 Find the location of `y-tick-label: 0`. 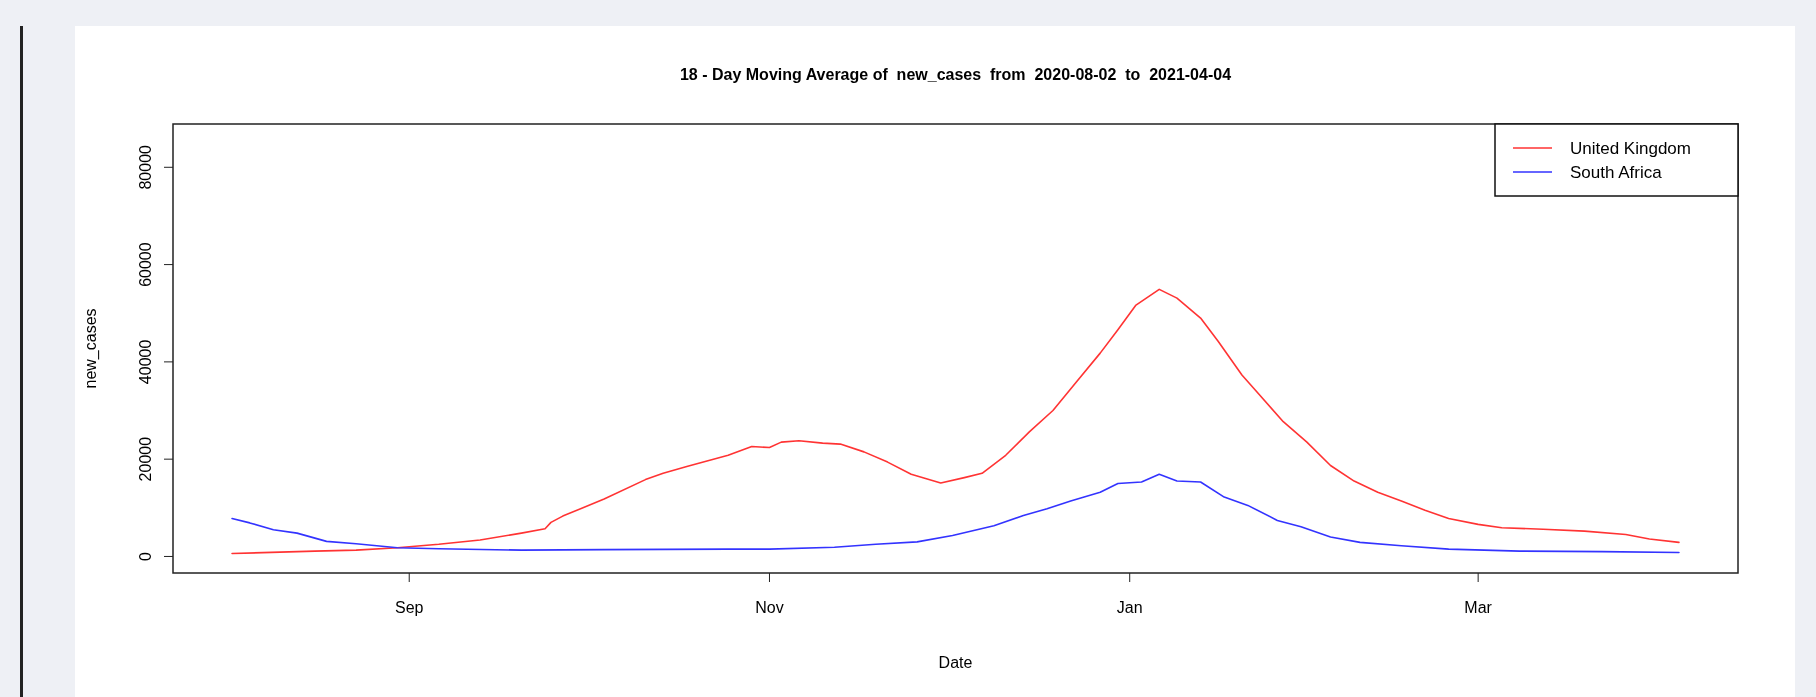

y-tick-label: 0 is located at coordinates (145, 556).